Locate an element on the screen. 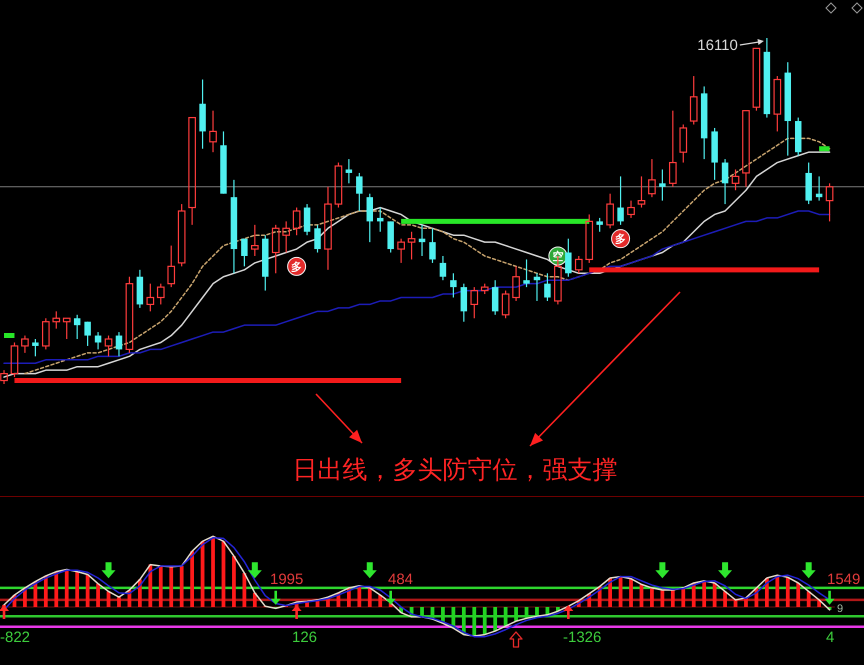 The height and width of the screenshot is (665, 864). annotation: 9 is located at coordinates (840, 609).